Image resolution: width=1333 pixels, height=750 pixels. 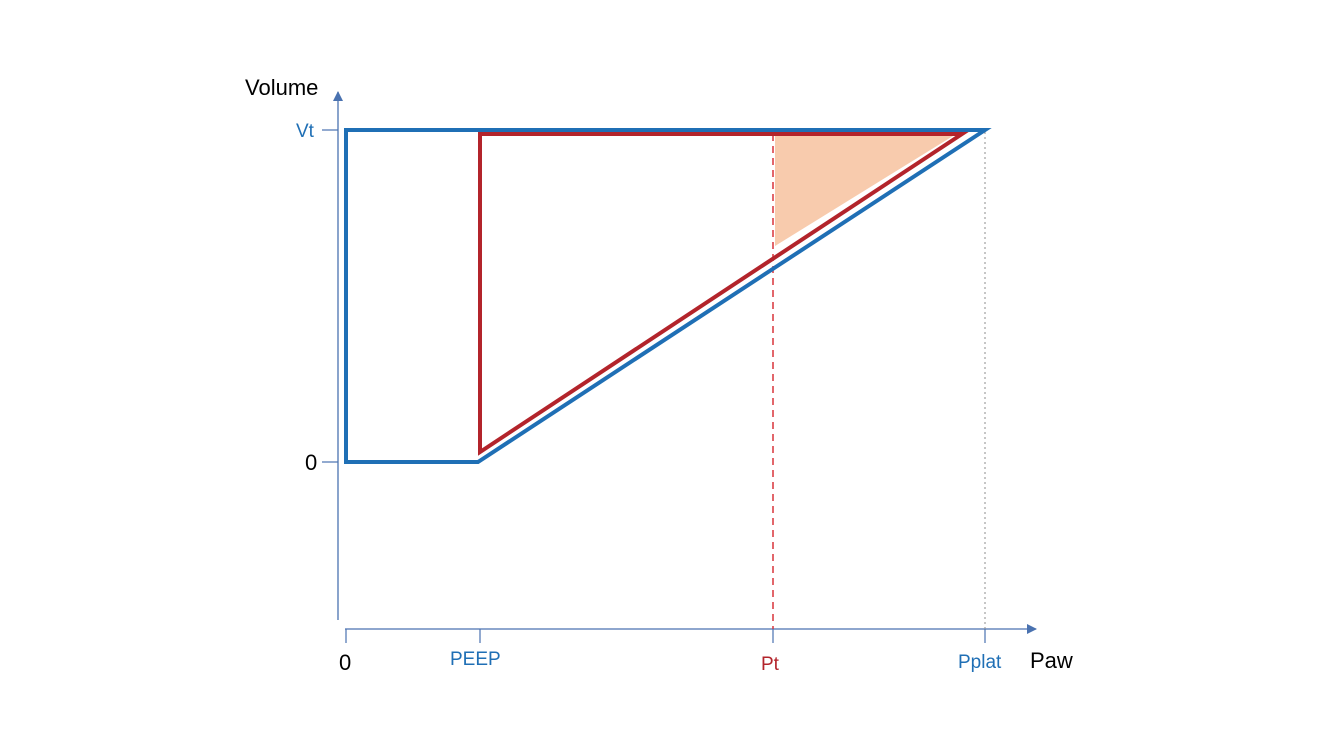 What do you see at coordinates (770, 664) in the screenshot?
I see `x-tick-label-pt: Pt` at bounding box center [770, 664].